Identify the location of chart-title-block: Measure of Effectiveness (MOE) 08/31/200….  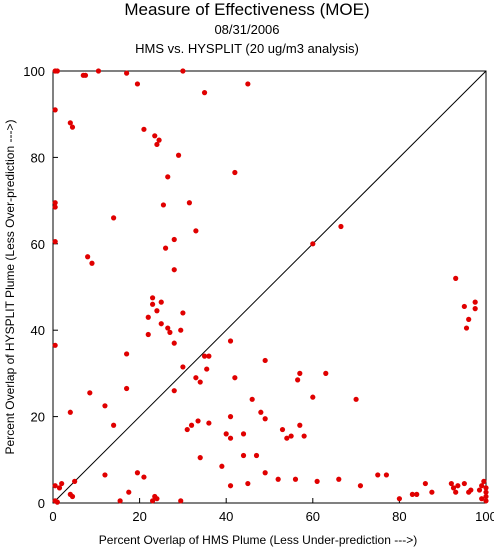
(247, 28).